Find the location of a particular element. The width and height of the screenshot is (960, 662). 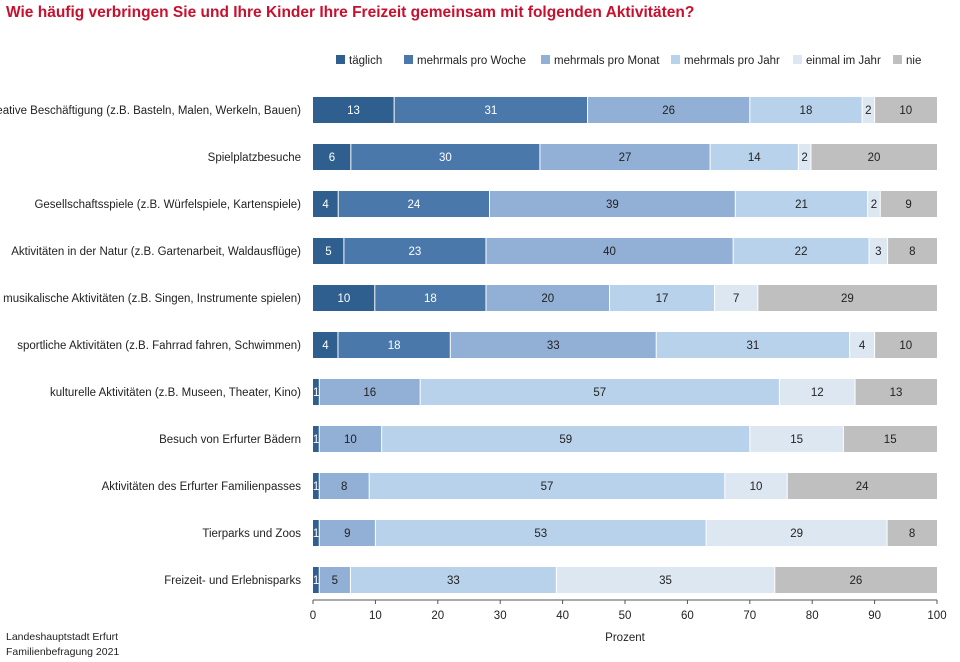

data-label: 18 is located at coordinates (394, 346).